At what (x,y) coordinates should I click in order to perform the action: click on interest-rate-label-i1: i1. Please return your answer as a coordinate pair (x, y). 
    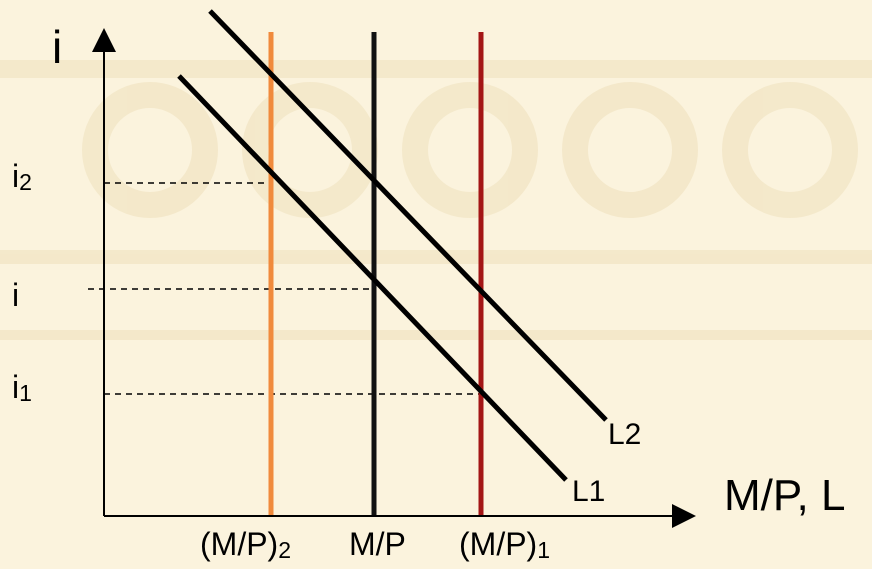
    Looking at the image, I should click on (22, 387).